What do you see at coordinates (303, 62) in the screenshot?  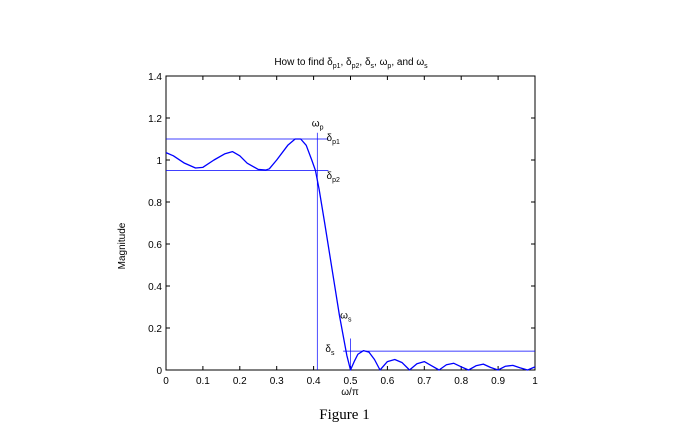 I see `title-part: How to find δ` at bounding box center [303, 62].